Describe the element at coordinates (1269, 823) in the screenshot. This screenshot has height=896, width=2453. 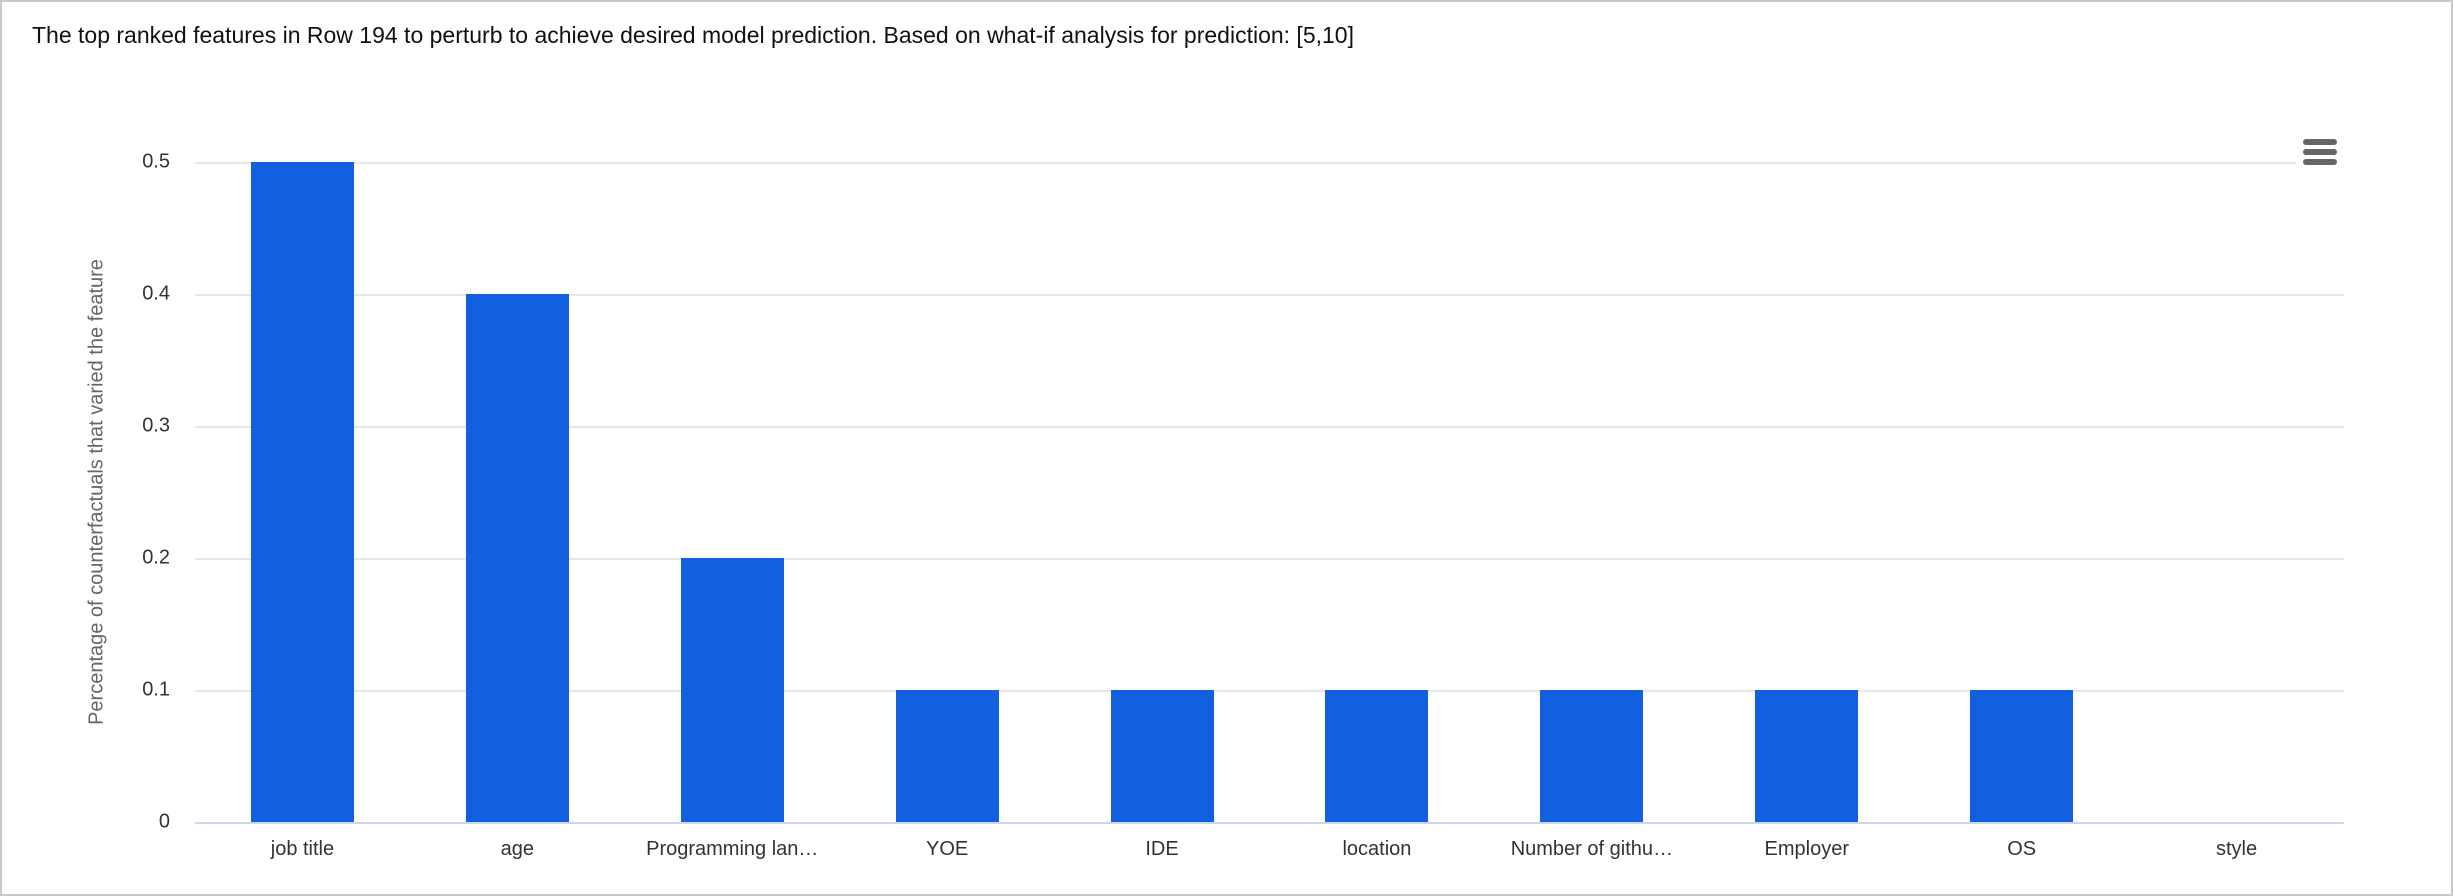
I see `x-axis-line` at that location.